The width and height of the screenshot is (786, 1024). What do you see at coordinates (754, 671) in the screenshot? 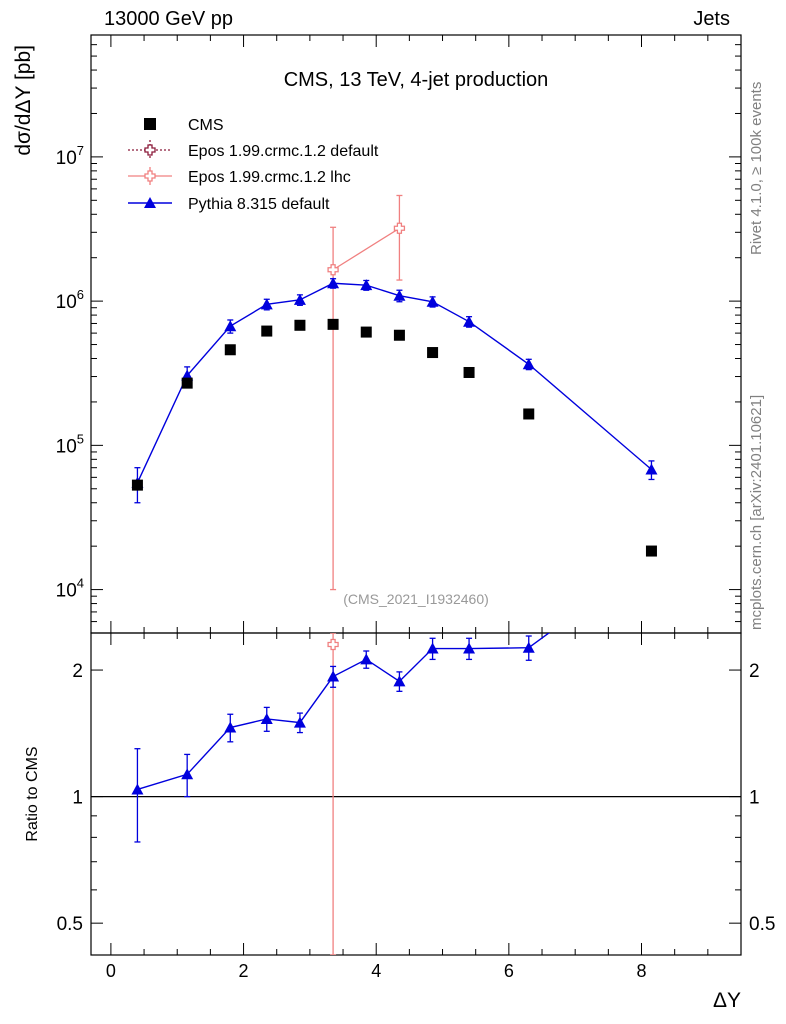
I see `ratio-y-tick-label-right: 2` at bounding box center [754, 671].